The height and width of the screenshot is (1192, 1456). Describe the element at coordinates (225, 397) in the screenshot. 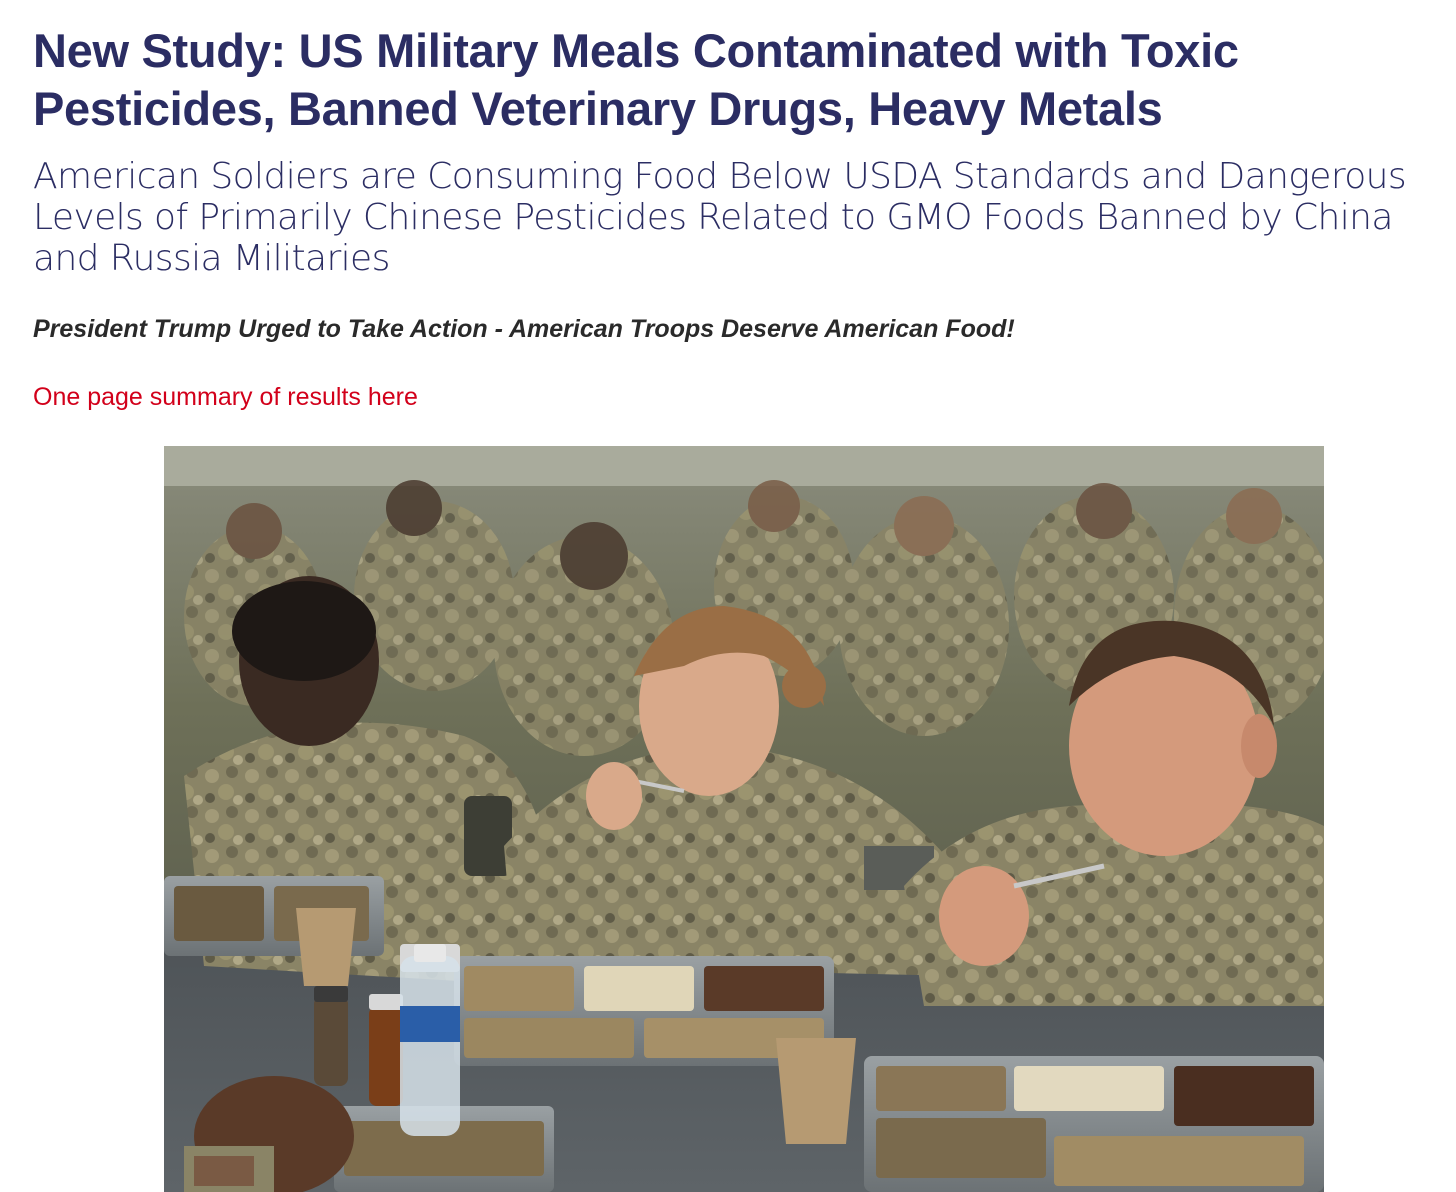

I see `summary-link: One page summary of results here` at that location.